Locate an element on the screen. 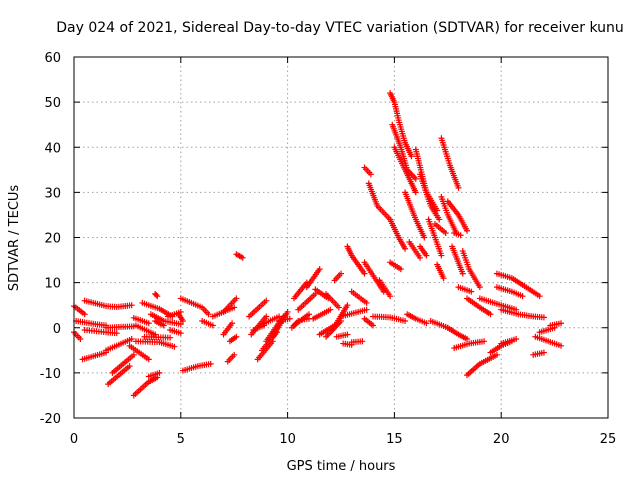  y-tick-label: 60 is located at coordinates (52, 58).